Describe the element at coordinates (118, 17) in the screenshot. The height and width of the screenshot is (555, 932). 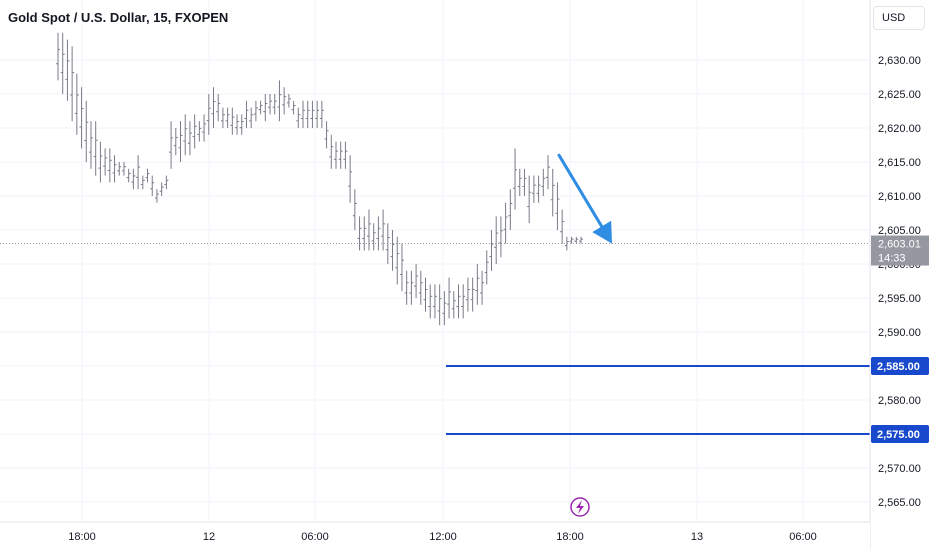
I see `chart-title: Gold Spot / U.S. Dollar, 15, FXOPEN` at that location.